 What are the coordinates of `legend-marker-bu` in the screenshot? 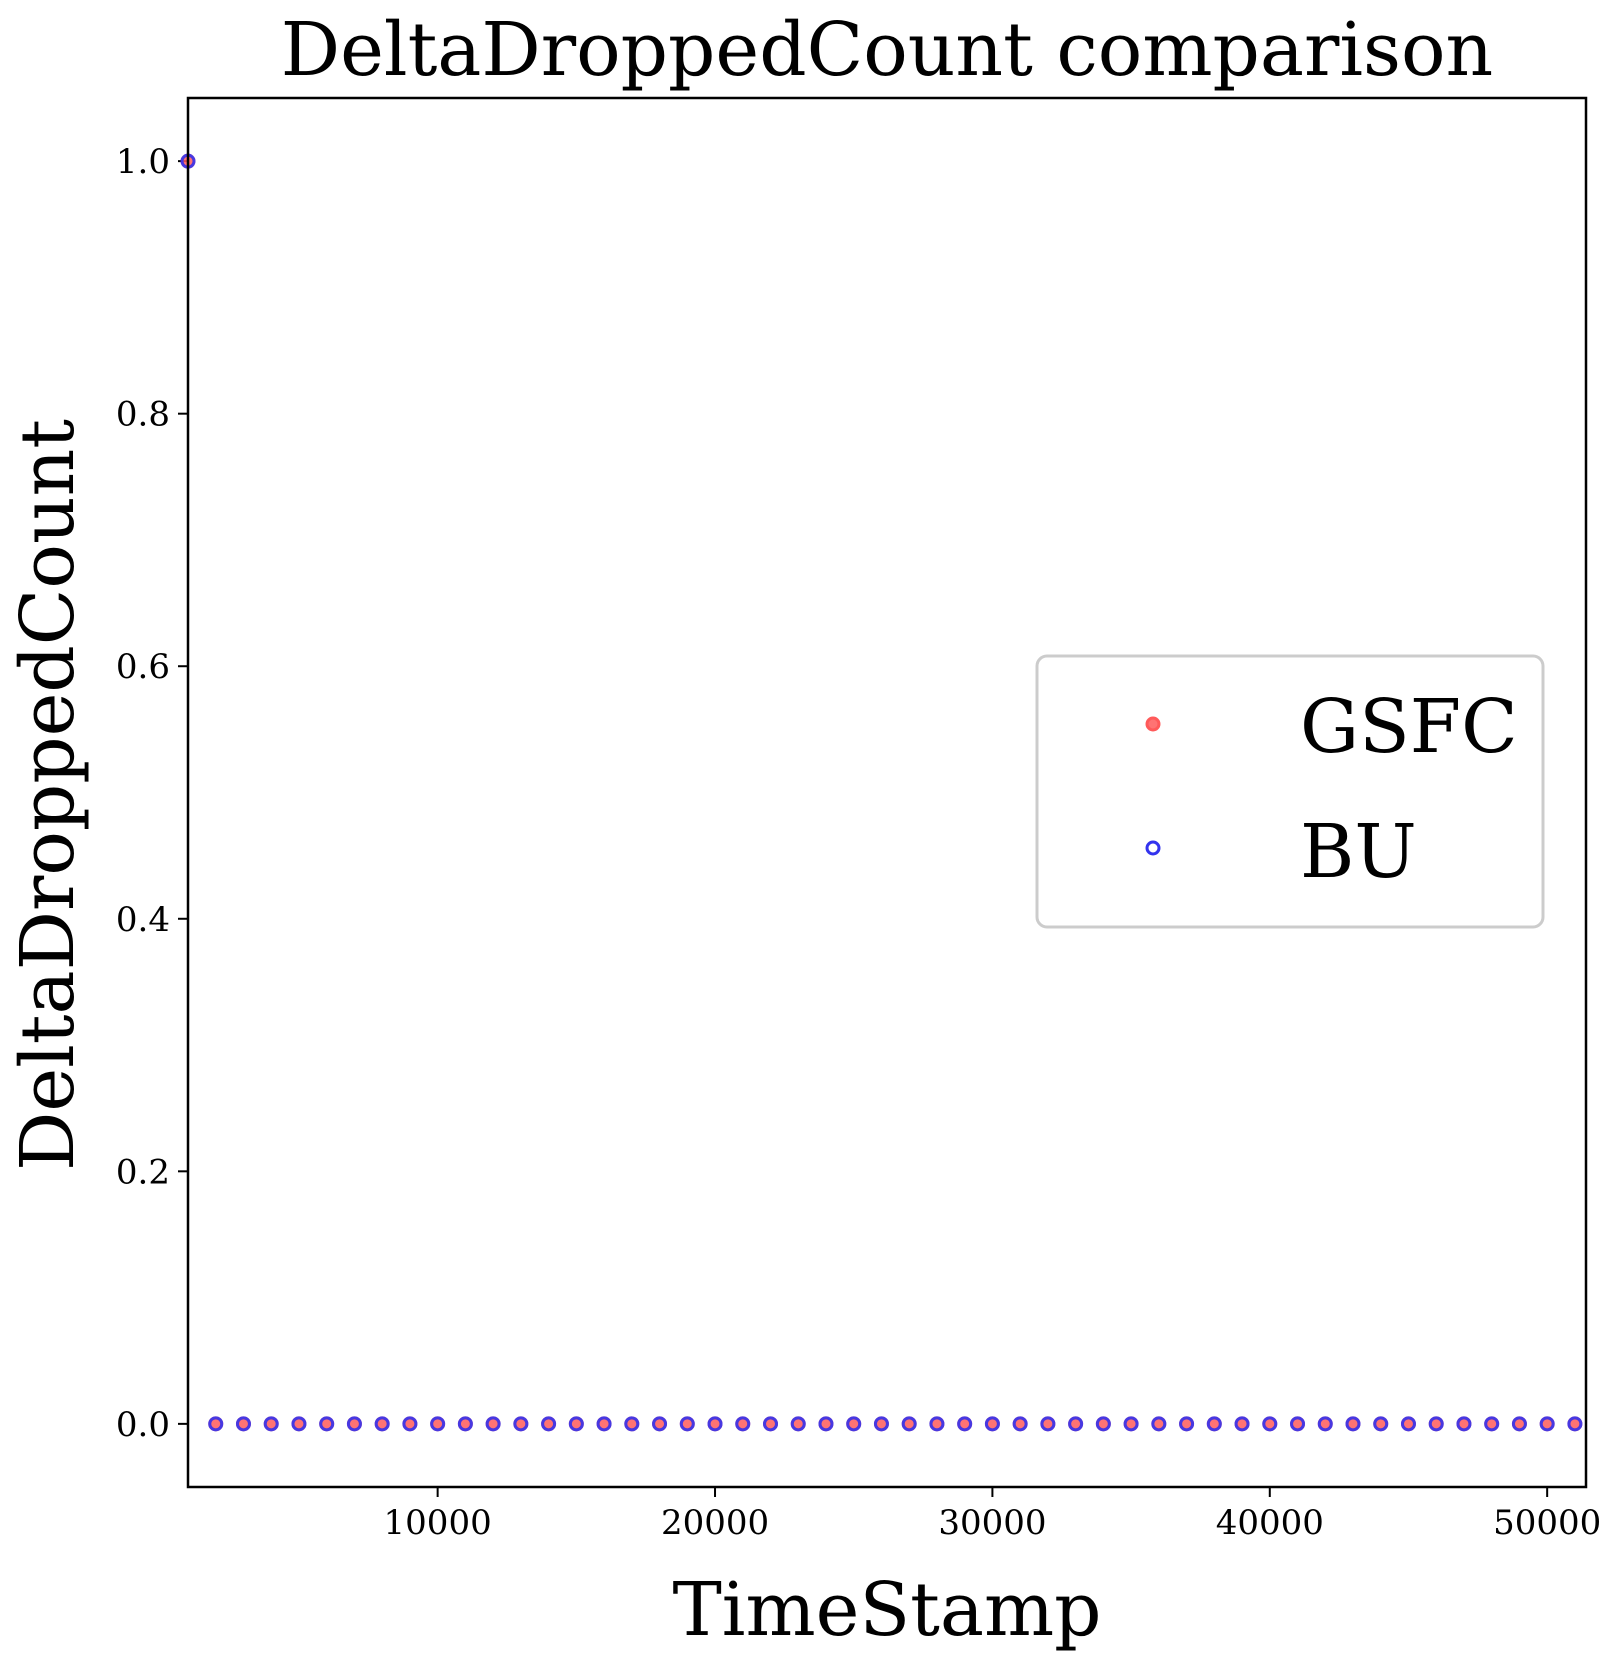 It's located at (1153, 848).